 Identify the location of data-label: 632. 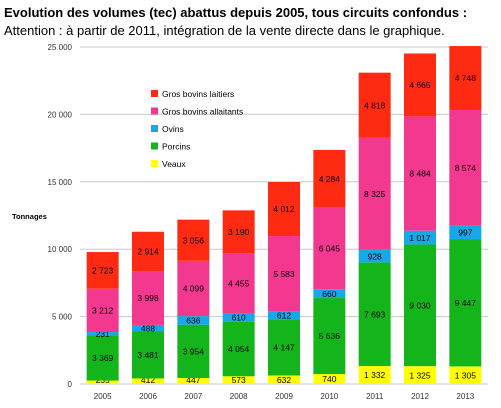
(284, 380).